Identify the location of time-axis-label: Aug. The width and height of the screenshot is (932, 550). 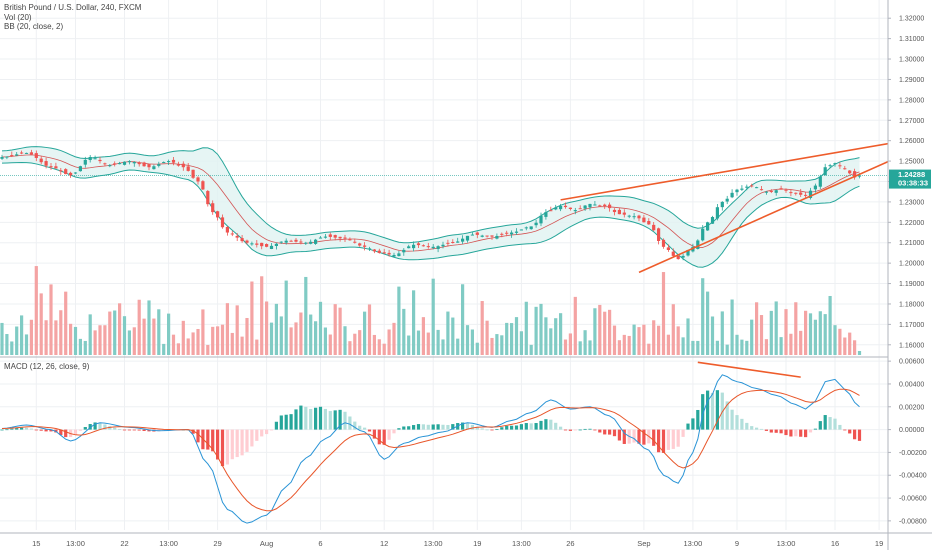
(266, 543).